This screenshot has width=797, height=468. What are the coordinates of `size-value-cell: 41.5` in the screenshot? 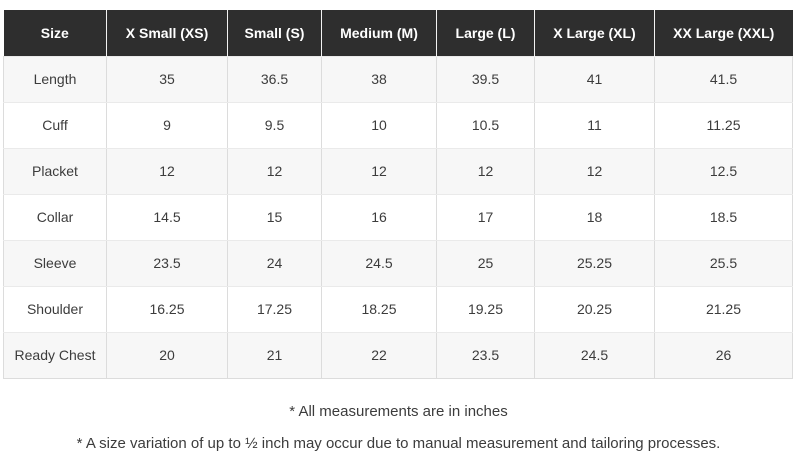 It's located at (723, 79).